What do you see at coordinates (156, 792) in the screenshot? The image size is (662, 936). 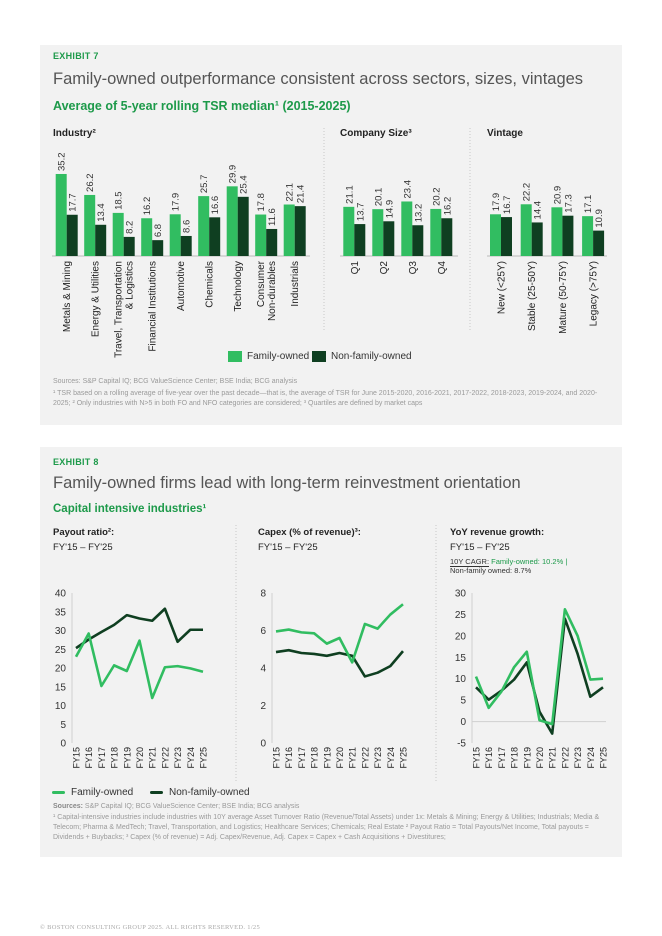 I see `nonfamily-line-swatch` at bounding box center [156, 792].